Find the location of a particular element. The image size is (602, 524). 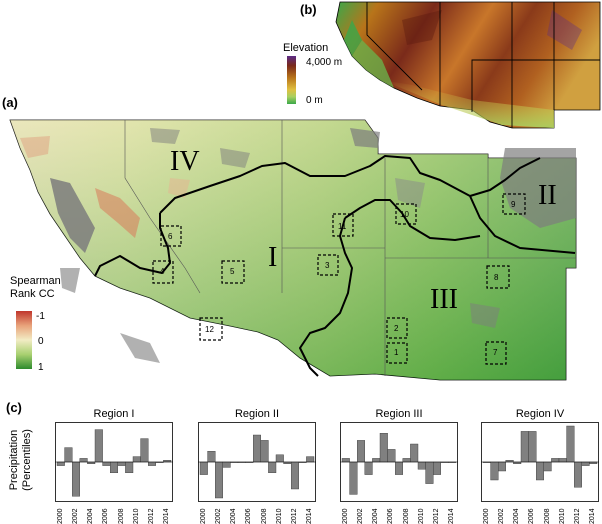

chart-title-3: Region III is located at coordinates (399, 414).